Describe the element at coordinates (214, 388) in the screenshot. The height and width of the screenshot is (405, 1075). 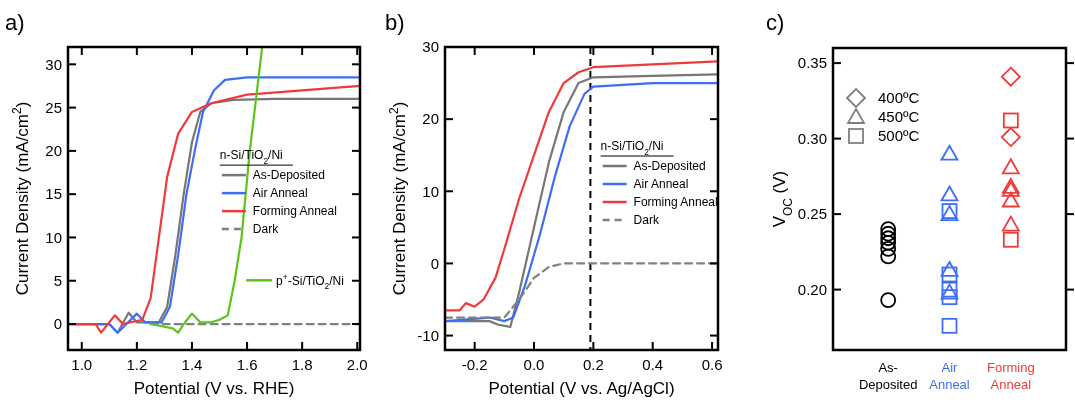
I see `x-axis-title: Potential (V vs. RHE)` at that location.